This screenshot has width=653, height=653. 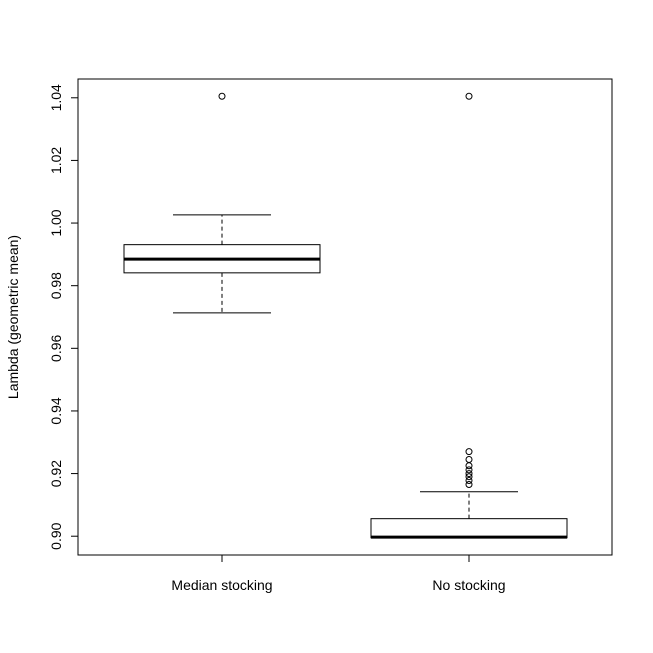 What do you see at coordinates (56, 160) in the screenshot?
I see `y-tick-label: 1.02` at bounding box center [56, 160].